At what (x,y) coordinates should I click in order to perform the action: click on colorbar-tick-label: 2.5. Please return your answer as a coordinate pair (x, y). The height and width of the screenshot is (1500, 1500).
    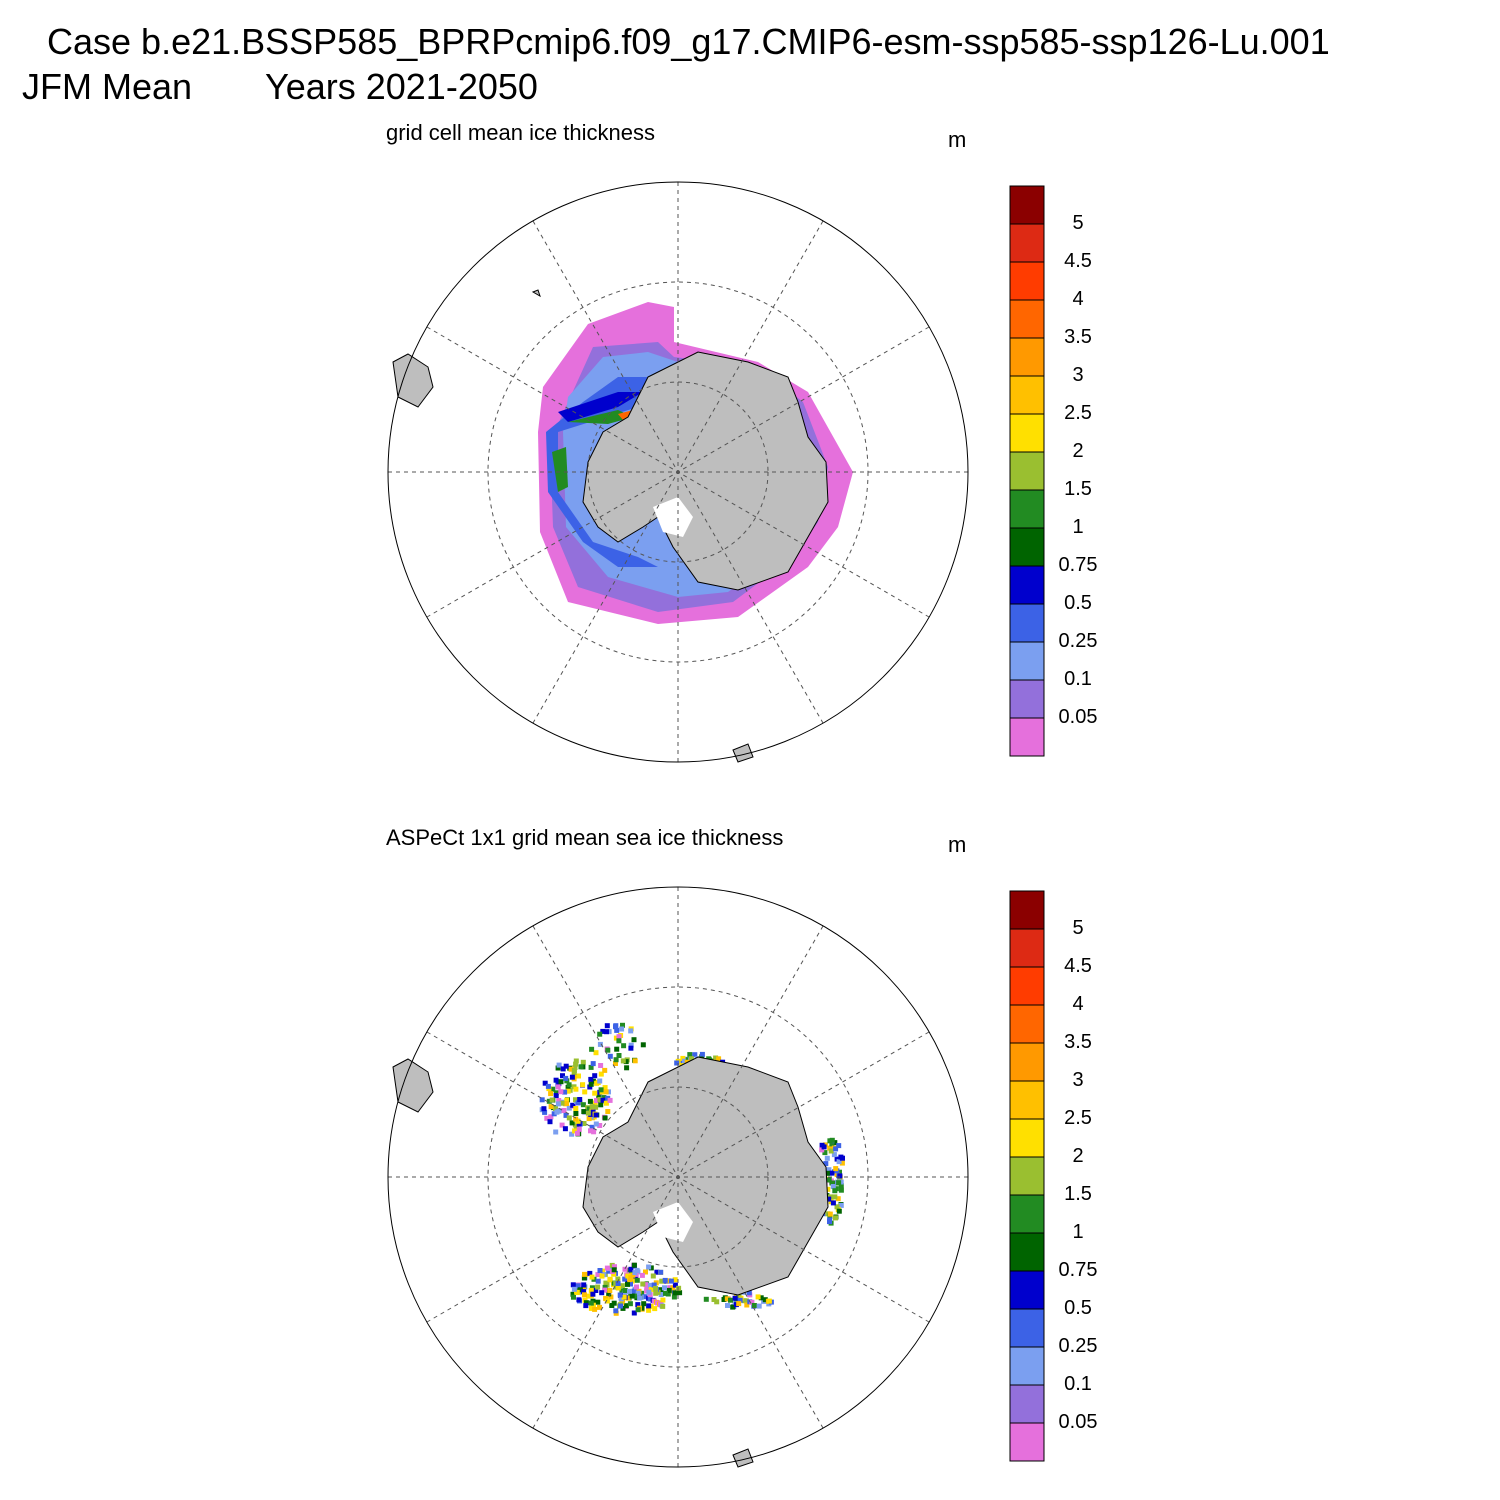
    Looking at the image, I should click on (1078, 1118).